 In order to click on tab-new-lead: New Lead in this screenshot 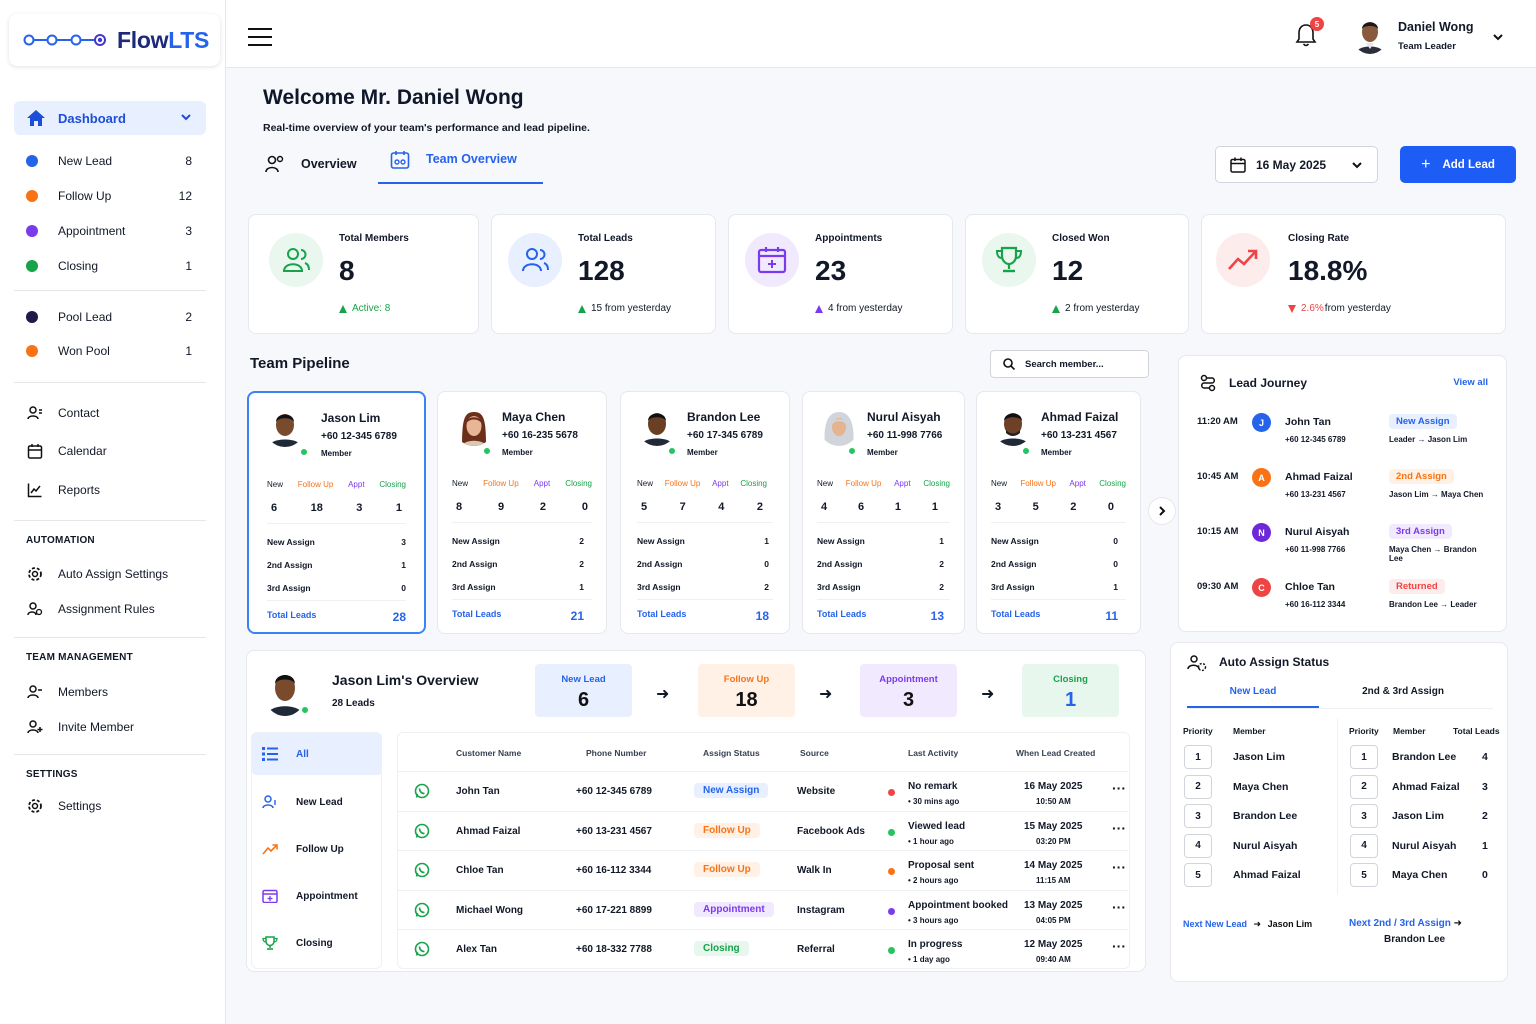, I will do `click(1253, 693)`.